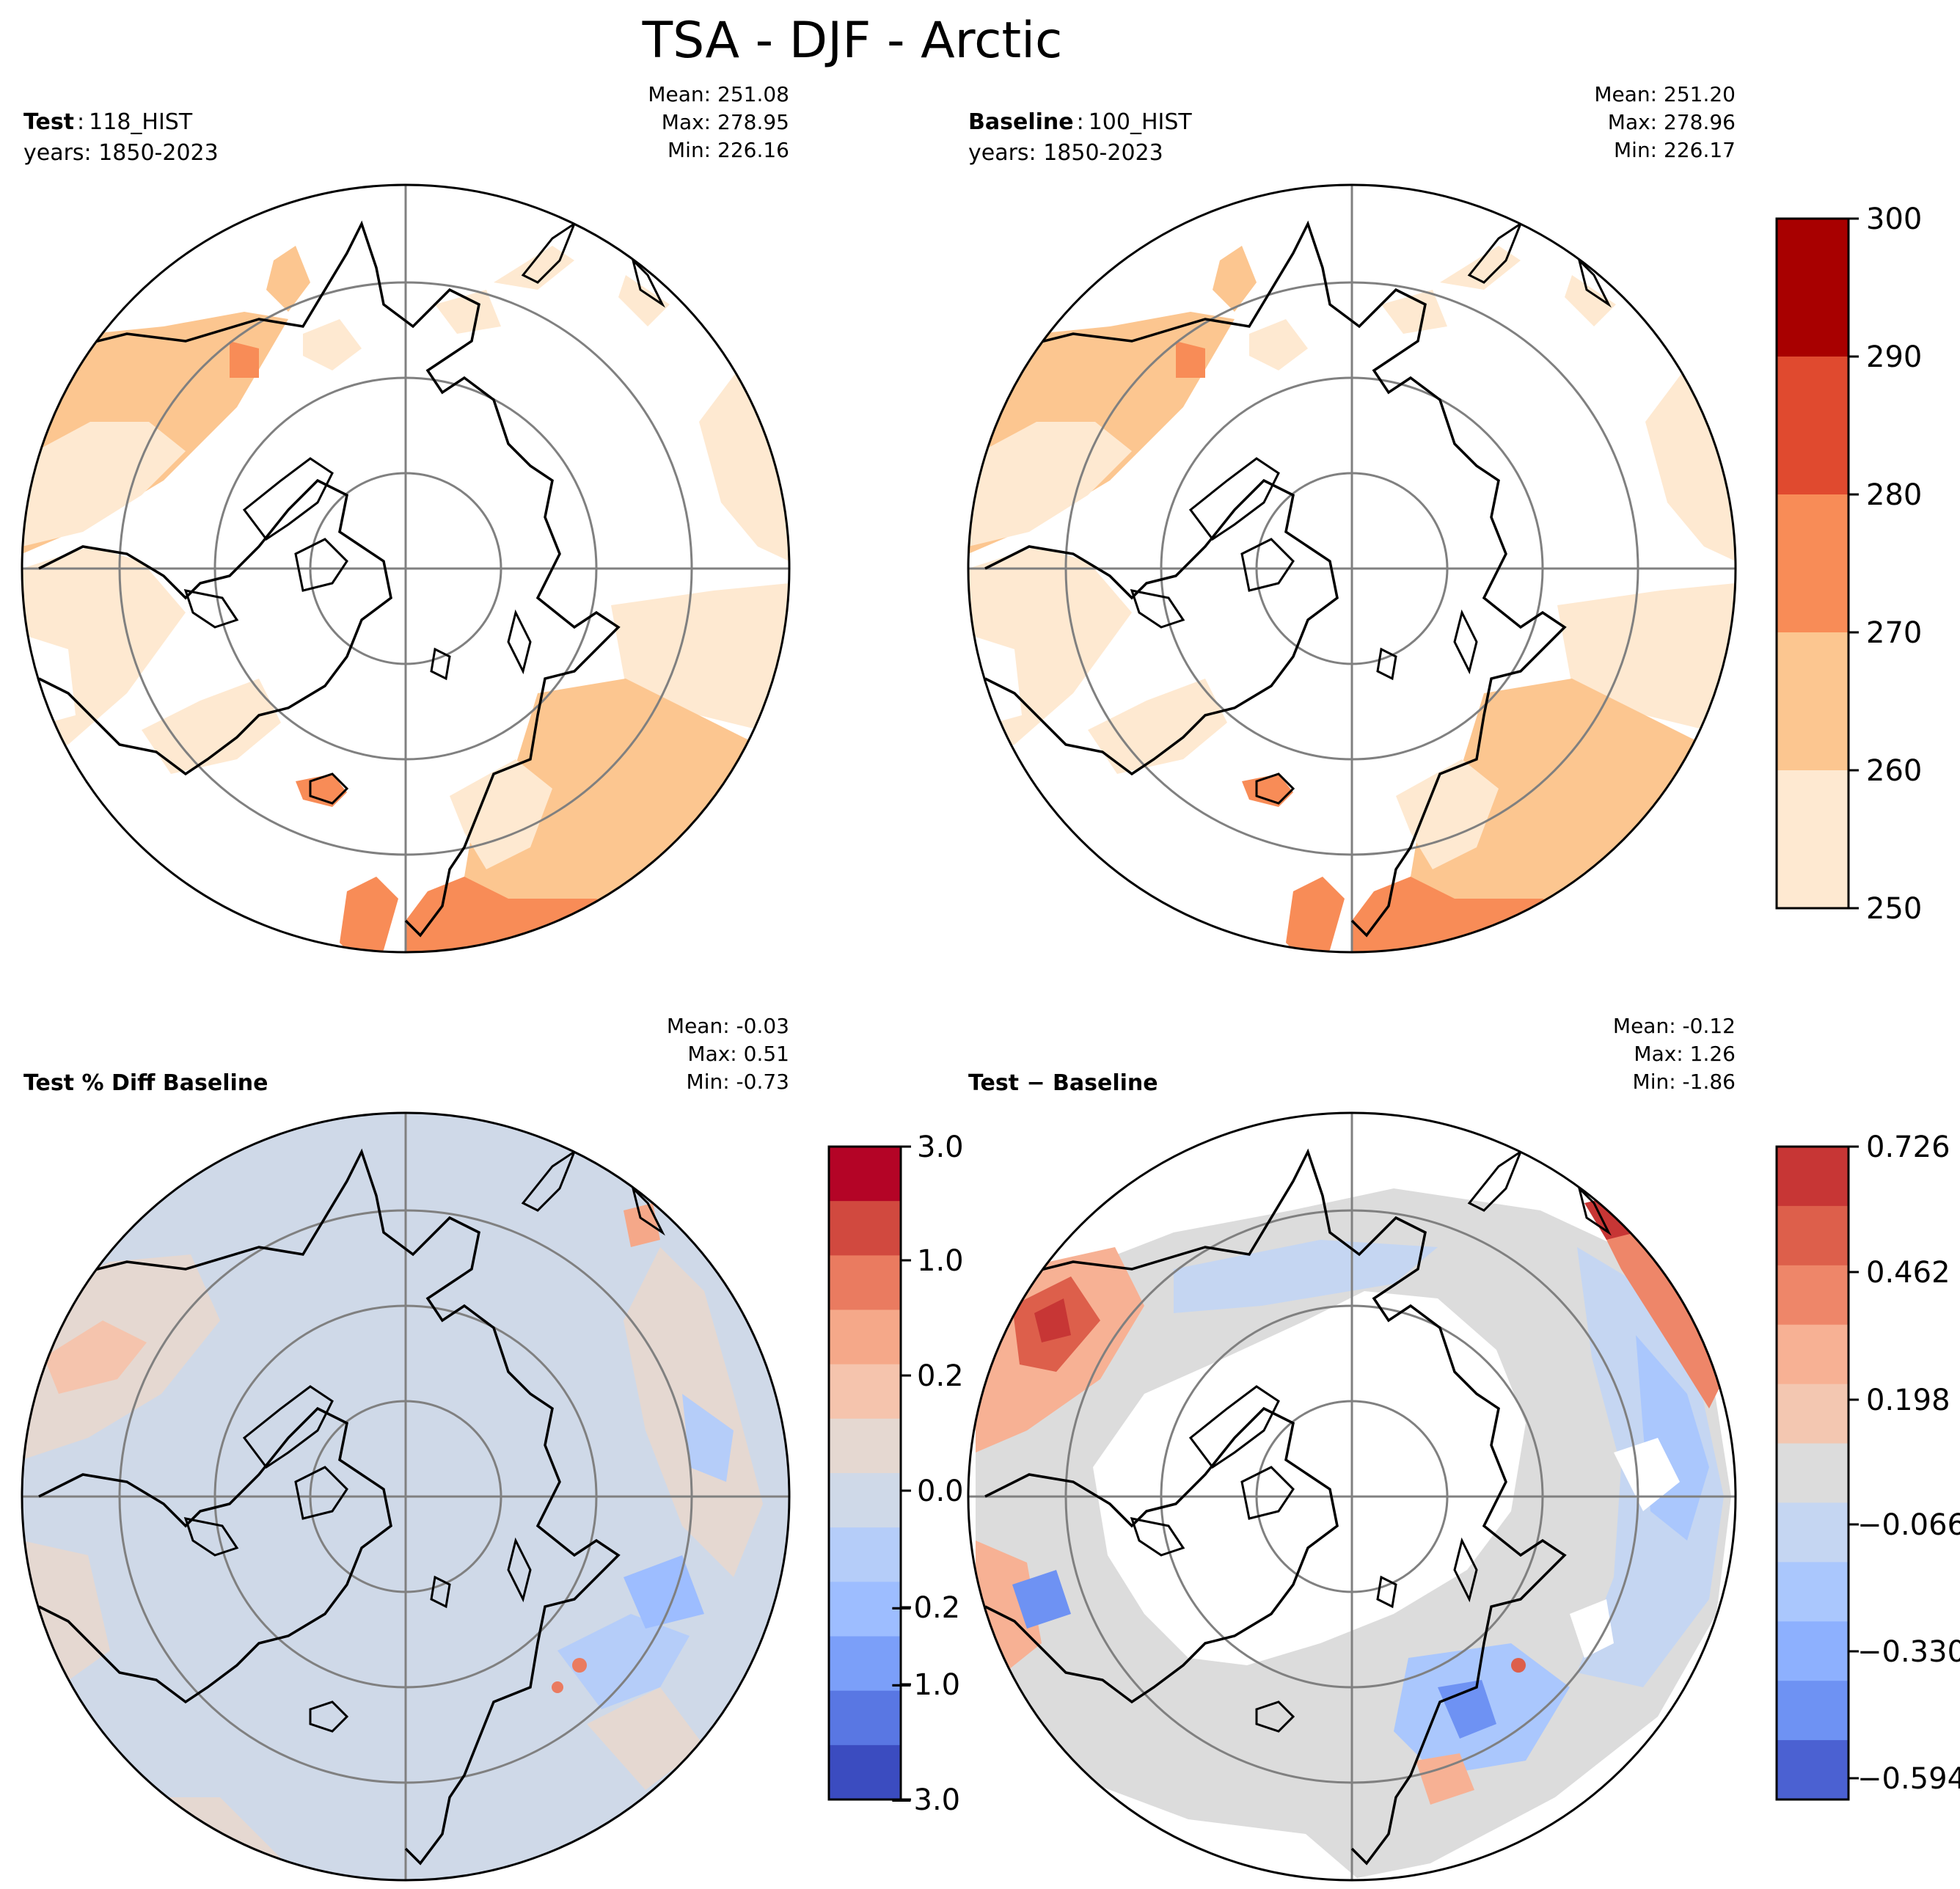 This screenshot has width=1960, height=1889. Describe the element at coordinates (924, 1685) in the screenshot. I see `colorbar-pct-diff-tick-neg-1: −1.0` at that location.